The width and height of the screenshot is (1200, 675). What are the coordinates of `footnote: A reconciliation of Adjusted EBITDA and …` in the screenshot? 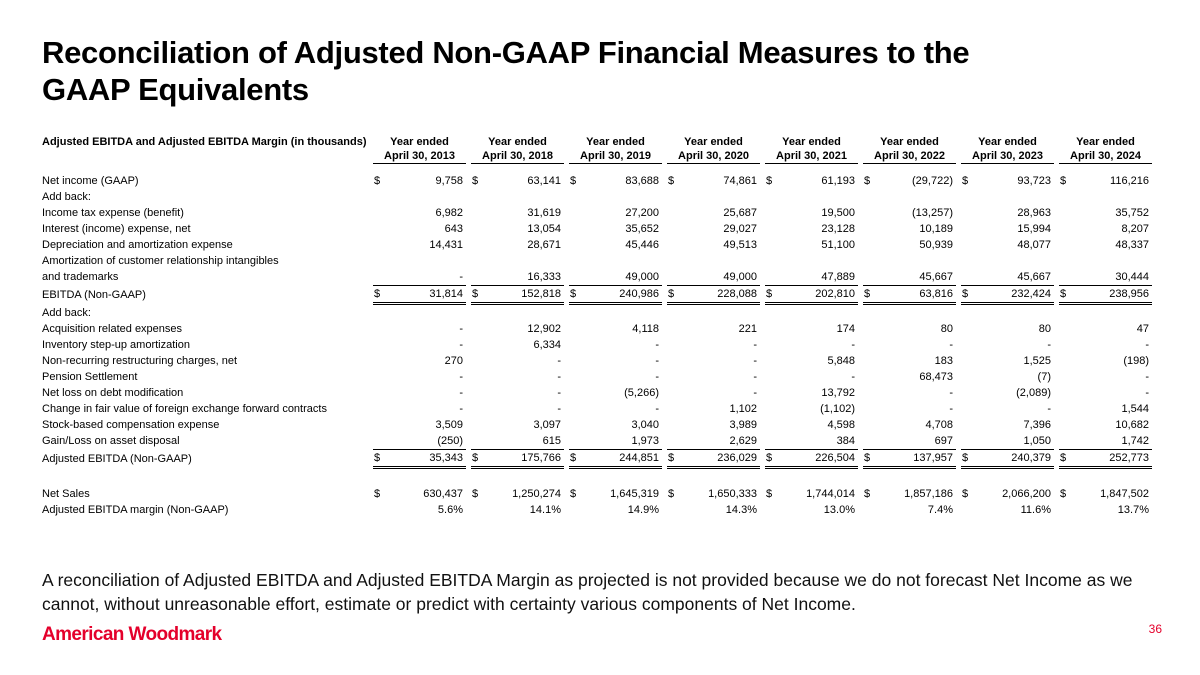 It's located at (609, 592).